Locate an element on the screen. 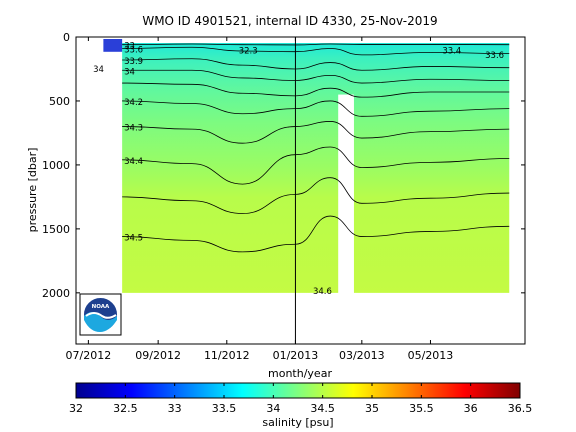  y-tick-label: 2000 is located at coordinates (56, 293).